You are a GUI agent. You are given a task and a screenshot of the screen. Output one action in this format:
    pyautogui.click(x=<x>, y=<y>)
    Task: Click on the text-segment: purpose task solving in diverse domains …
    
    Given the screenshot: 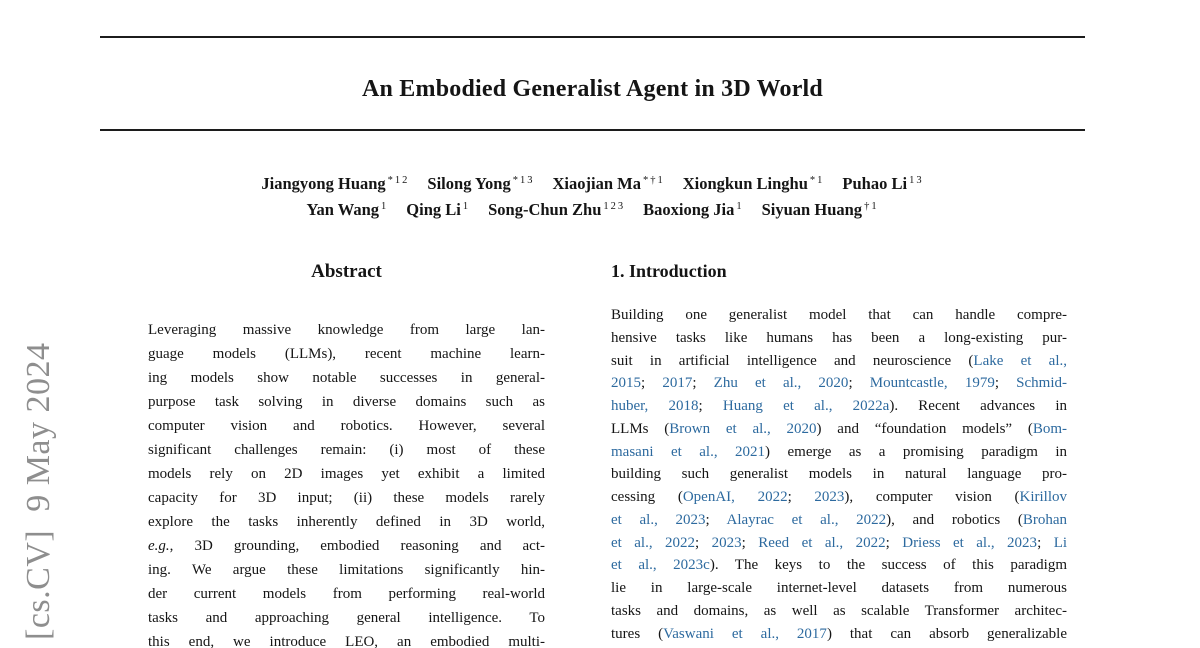 What is the action you would take?
    pyautogui.click(x=346, y=402)
    